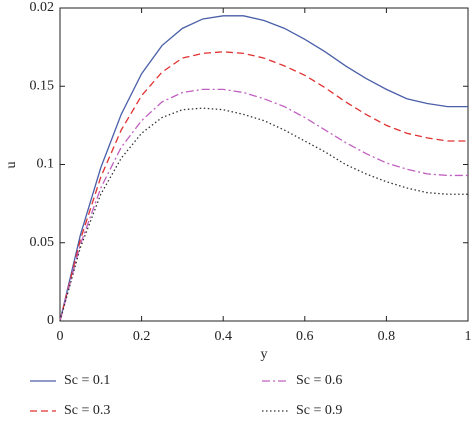  I want to click on x-tick-label: 0.2, so click(142, 336).